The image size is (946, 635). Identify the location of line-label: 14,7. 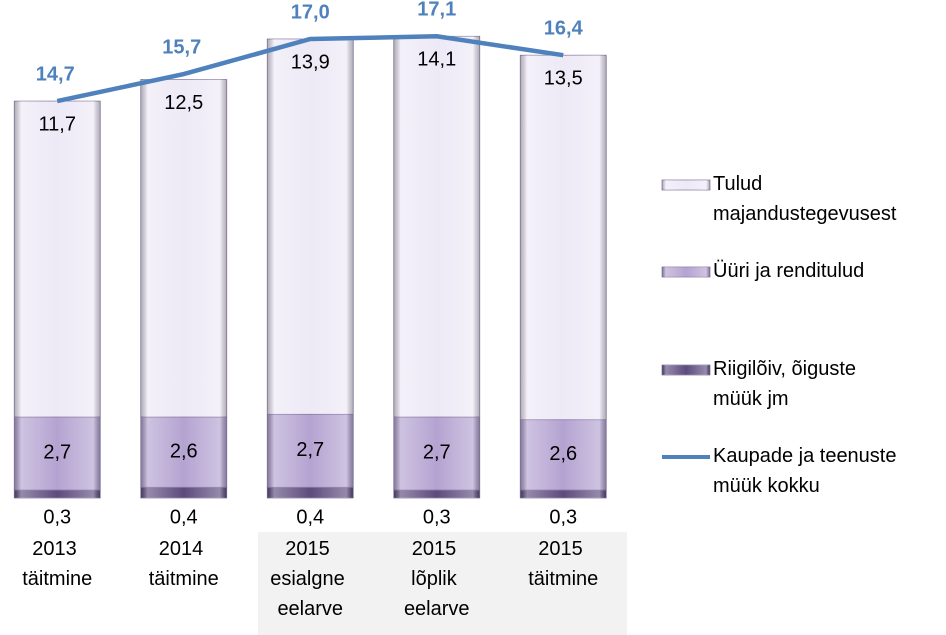
(55, 74).